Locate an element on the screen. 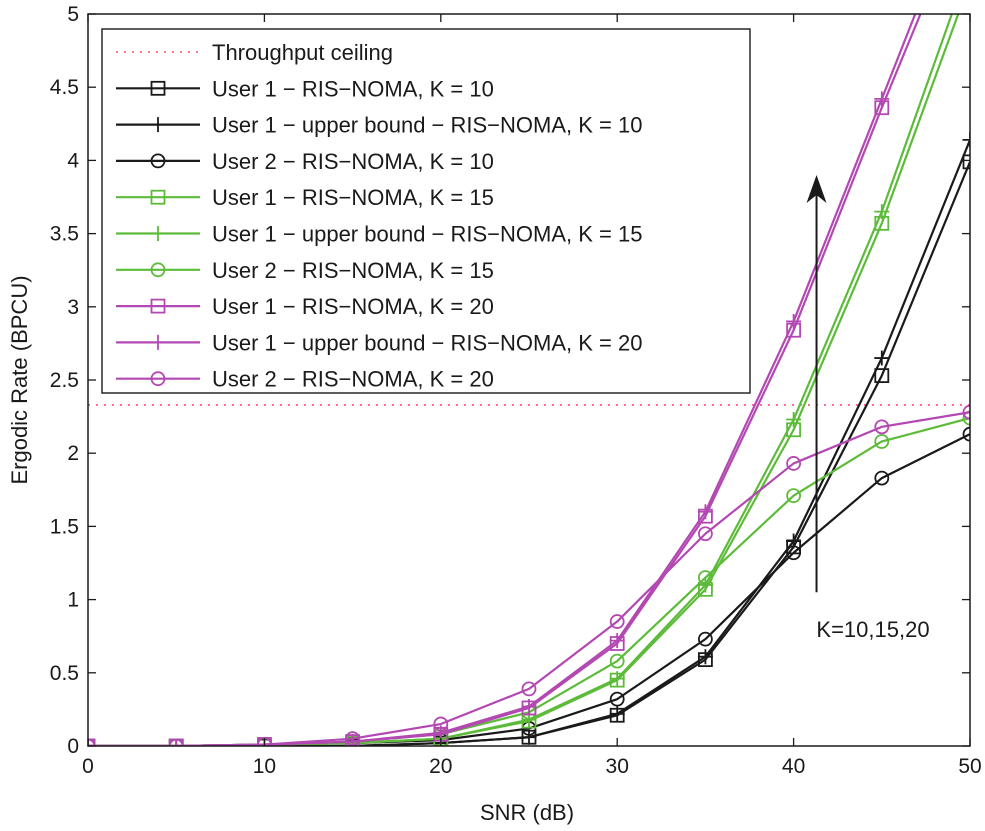 This screenshot has width=985, height=831. legend-item-5: User 1 − upper bound − RIS−NOMA, K = 15 is located at coordinates (379, 234).